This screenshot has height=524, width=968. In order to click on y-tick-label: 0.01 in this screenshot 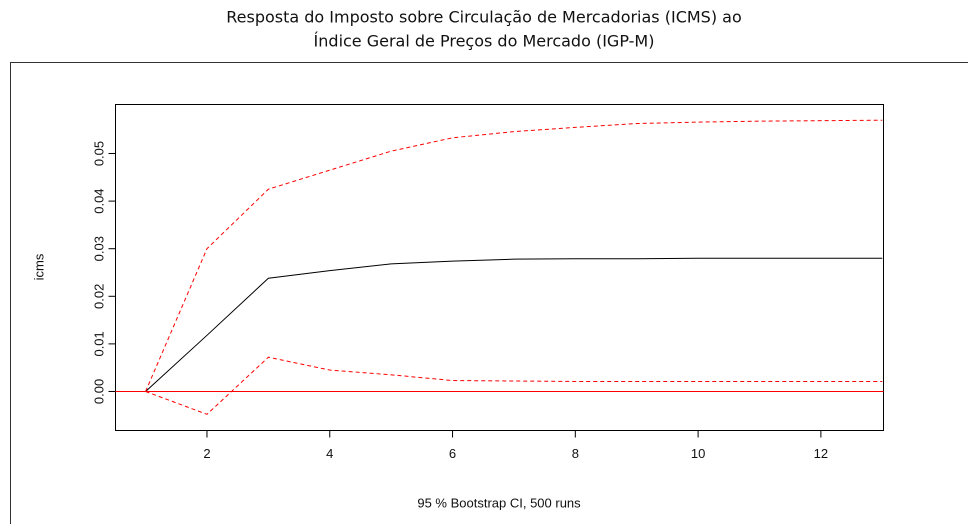, I will do `click(98, 343)`.